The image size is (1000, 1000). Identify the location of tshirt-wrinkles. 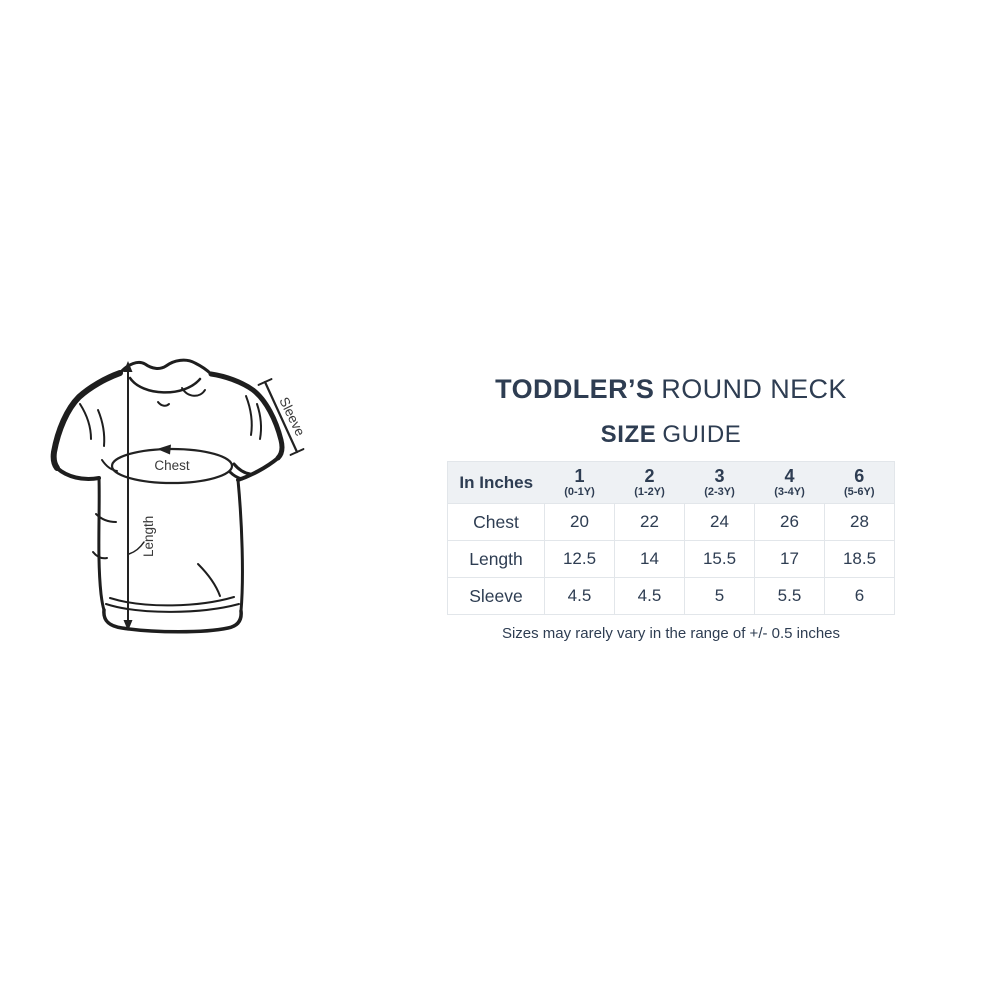
(170, 501).